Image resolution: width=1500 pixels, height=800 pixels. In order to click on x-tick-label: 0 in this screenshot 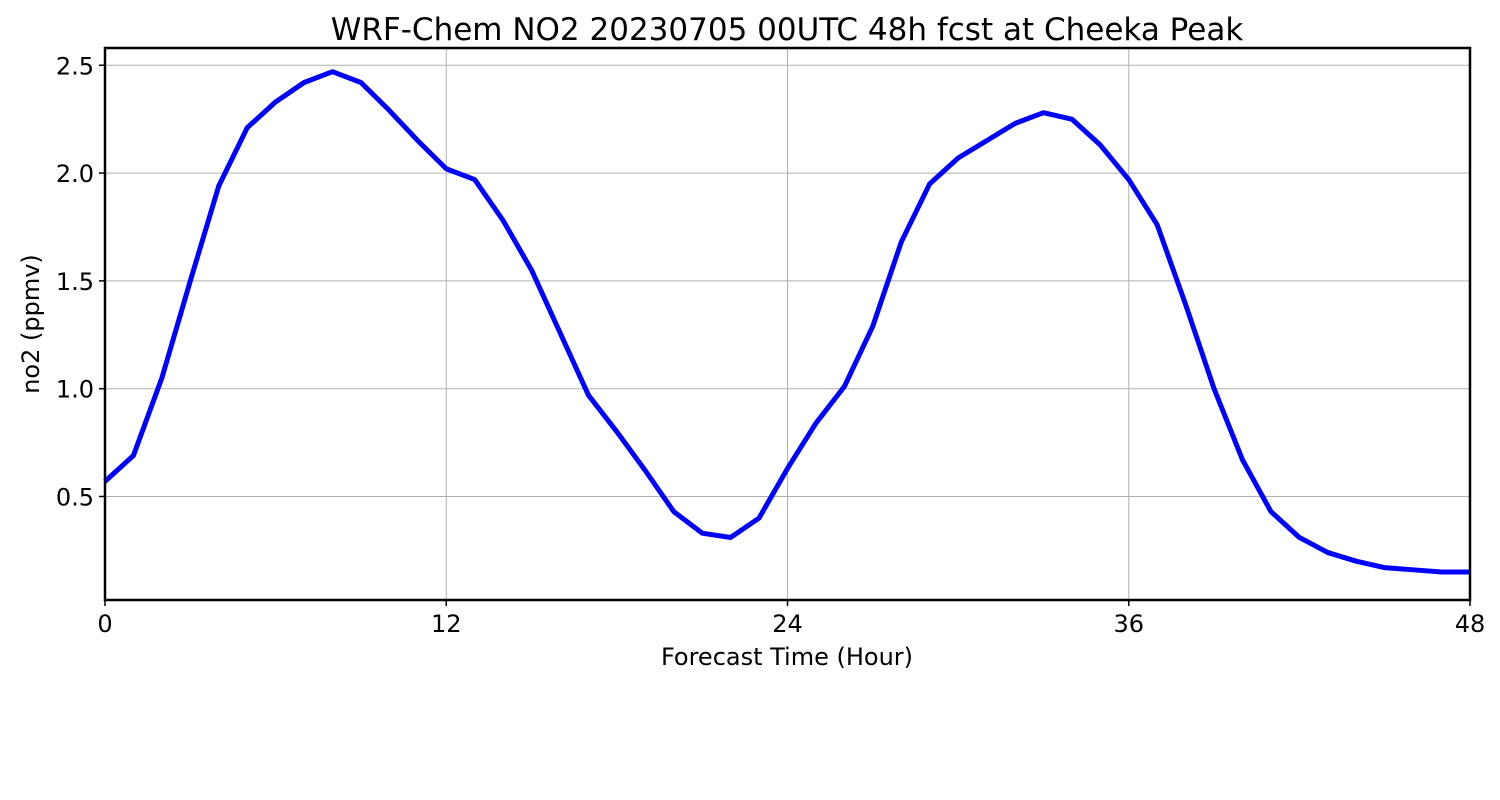, I will do `click(104, 624)`.